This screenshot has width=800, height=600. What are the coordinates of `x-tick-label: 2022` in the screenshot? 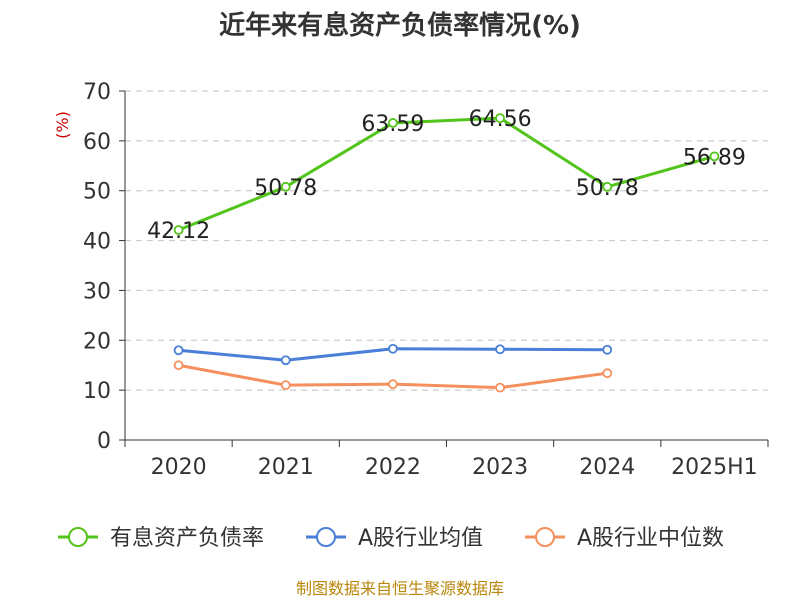 It's located at (393, 467).